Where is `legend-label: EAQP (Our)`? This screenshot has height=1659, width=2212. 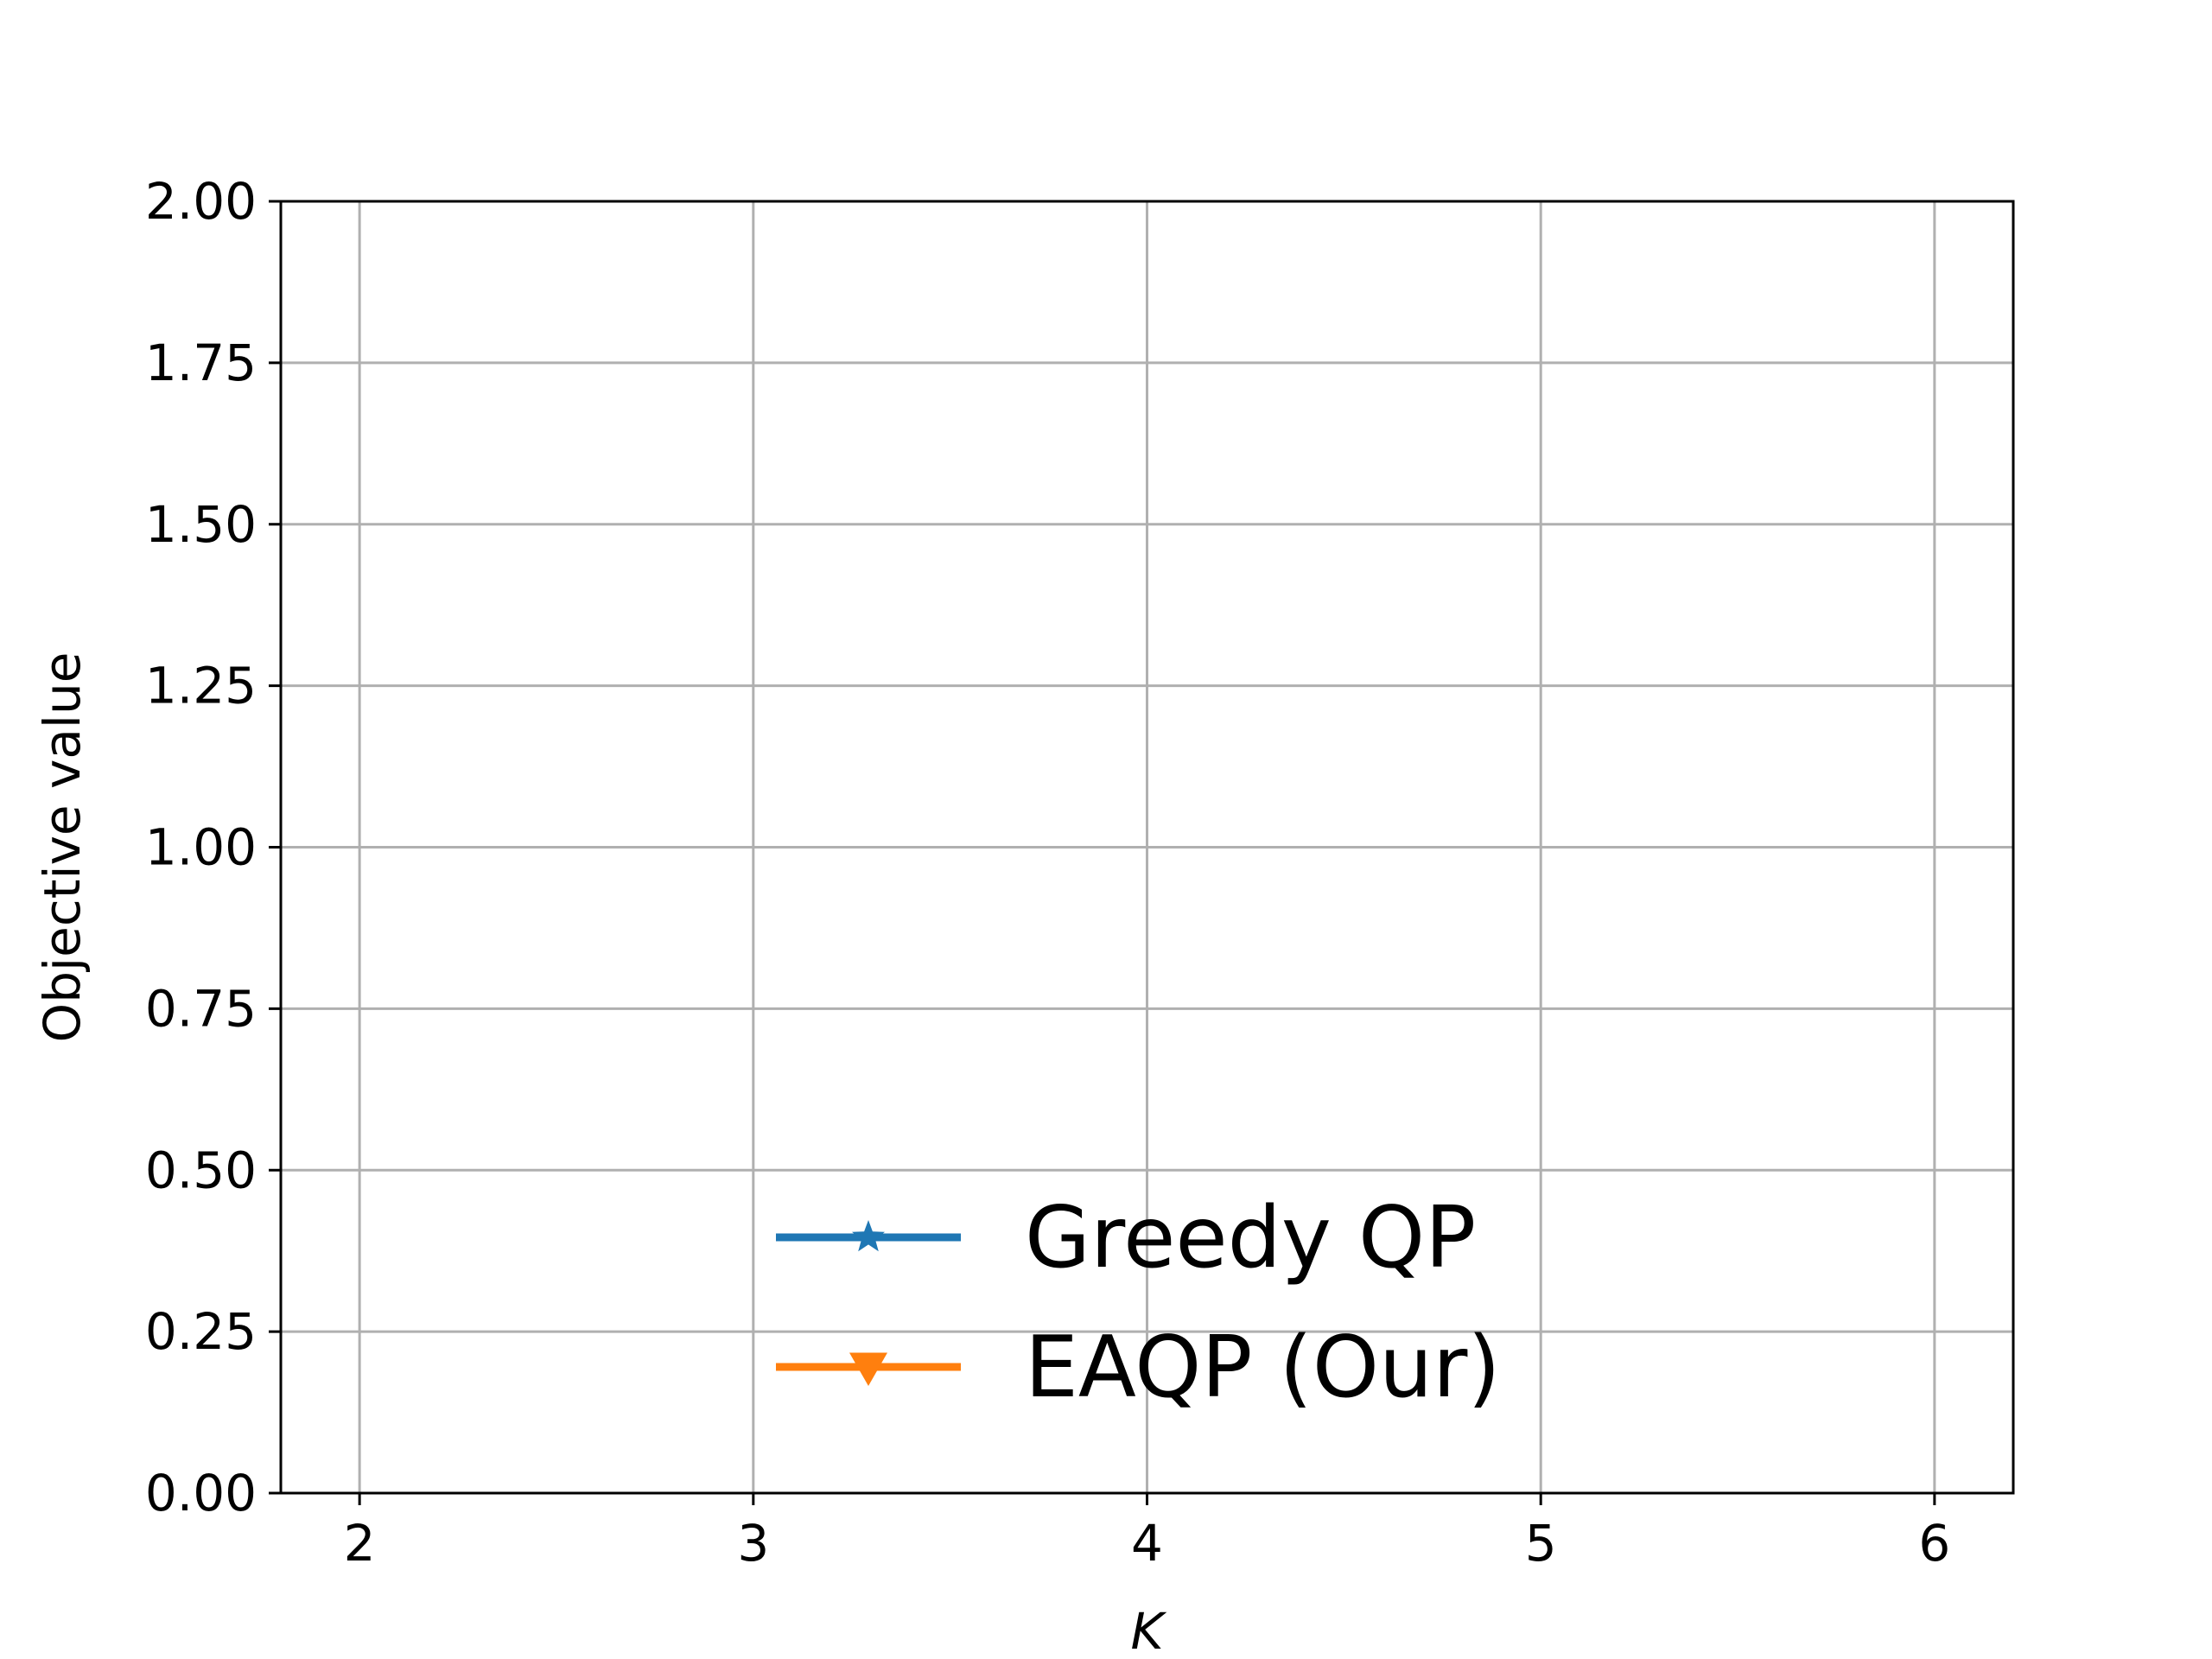
legend-label: EAQP (Our) is located at coordinates (1263, 1368).